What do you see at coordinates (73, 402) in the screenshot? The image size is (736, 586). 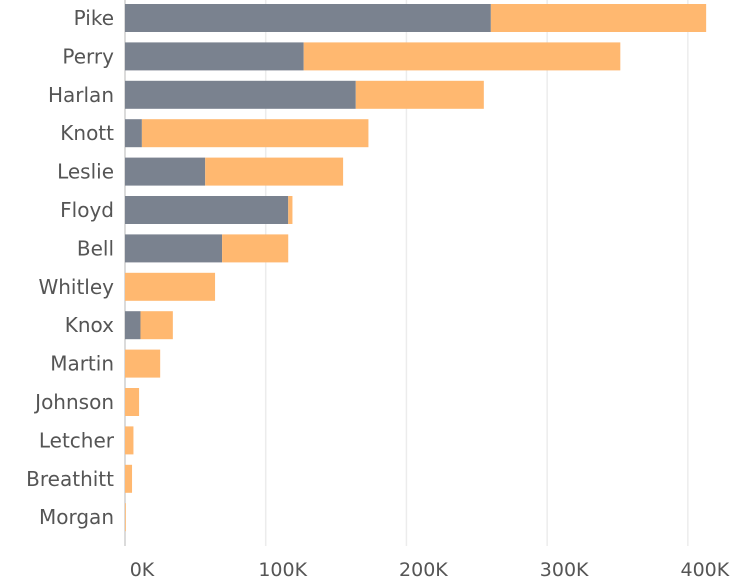 I see `category-label: Johnson` at bounding box center [73, 402].